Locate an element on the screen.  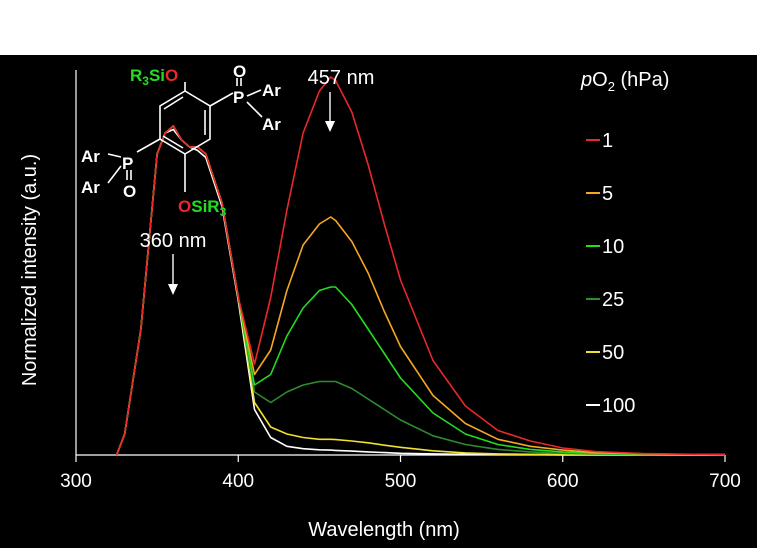
y-axis-title: Normalized intensity (a.u.) is located at coordinates (30, 270).